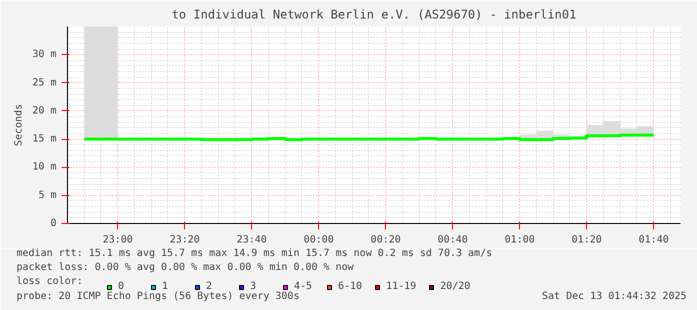 This screenshot has width=697, height=310. Describe the element at coordinates (587, 240) in the screenshot. I see `x-tick-label: 01:20` at that location.